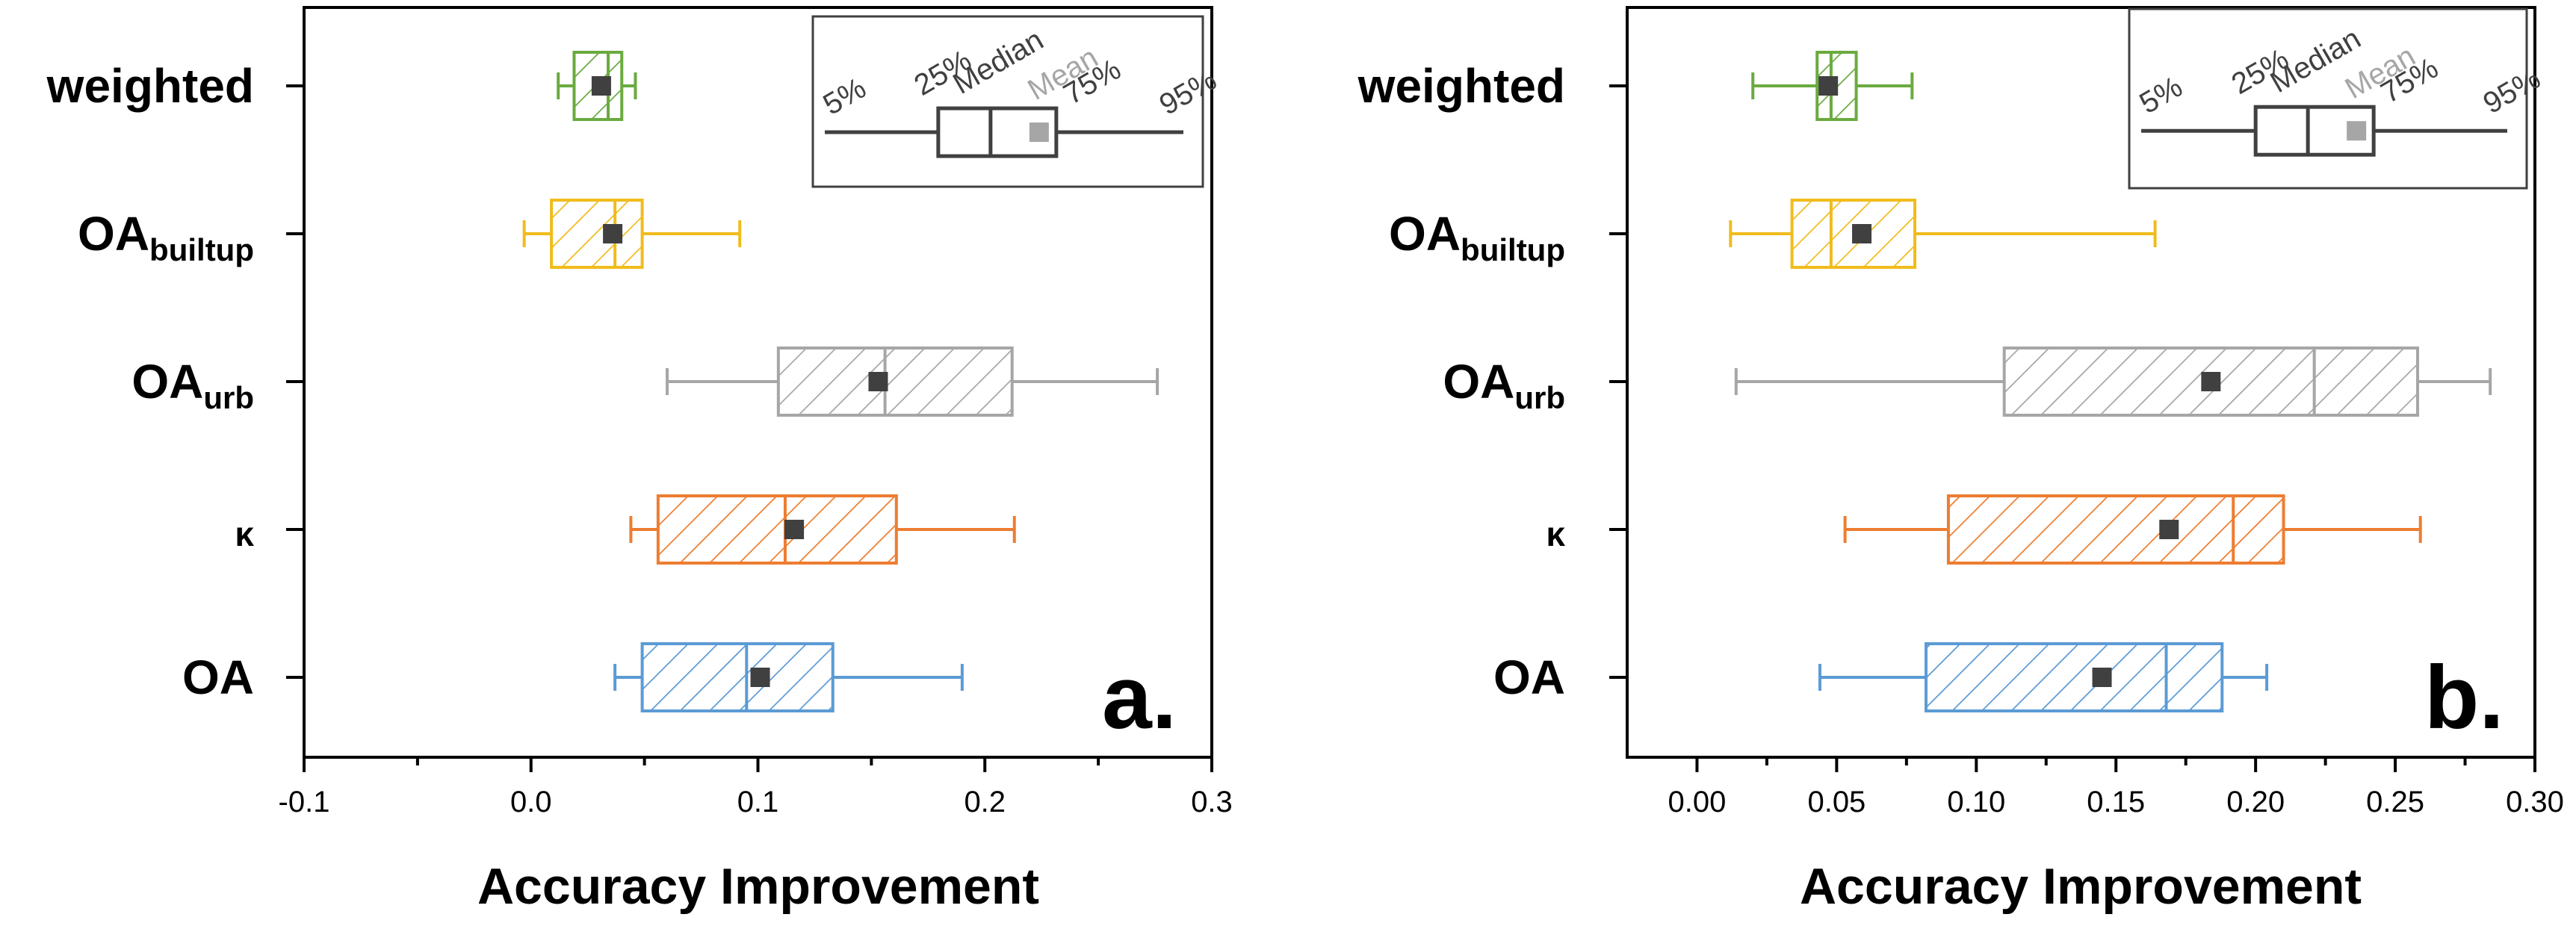 The height and width of the screenshot is (929, 2576). What do you see at coordinates (2255, 802) in the screenshot?
I see `x-tick-label: 0.20` at bounding box center [2255, 802].